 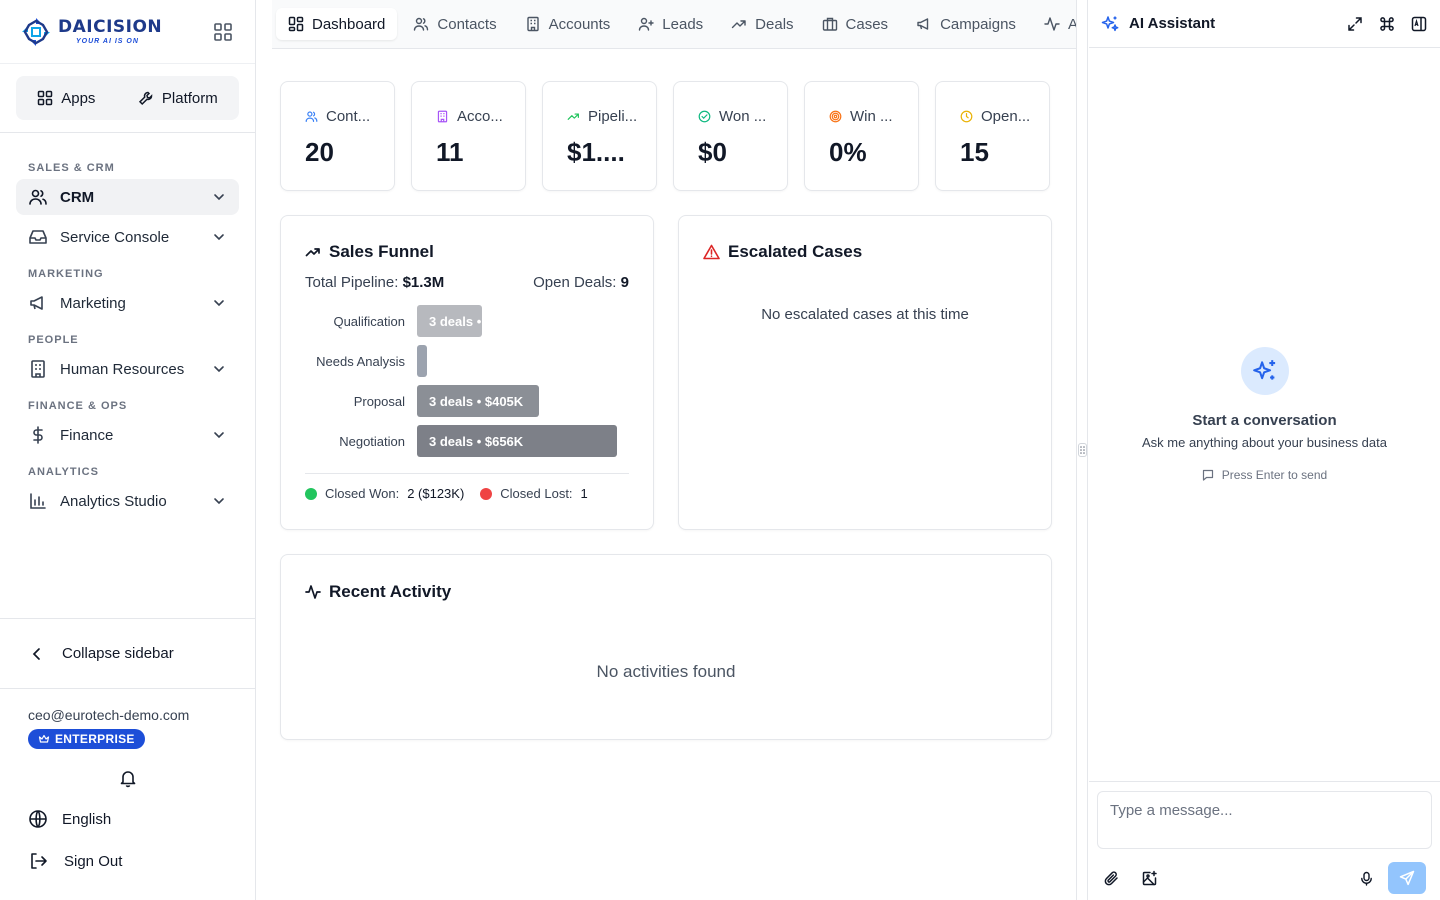 I want to click on activity-icon, so click(x=1052, y=24).